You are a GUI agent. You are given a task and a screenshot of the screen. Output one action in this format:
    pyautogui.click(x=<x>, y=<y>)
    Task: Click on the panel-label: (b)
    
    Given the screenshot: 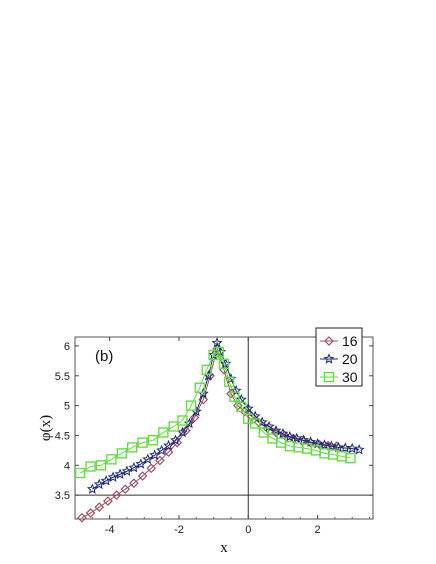 What is the action you would take?
    pyautogui.click(x=104, y=356)
    